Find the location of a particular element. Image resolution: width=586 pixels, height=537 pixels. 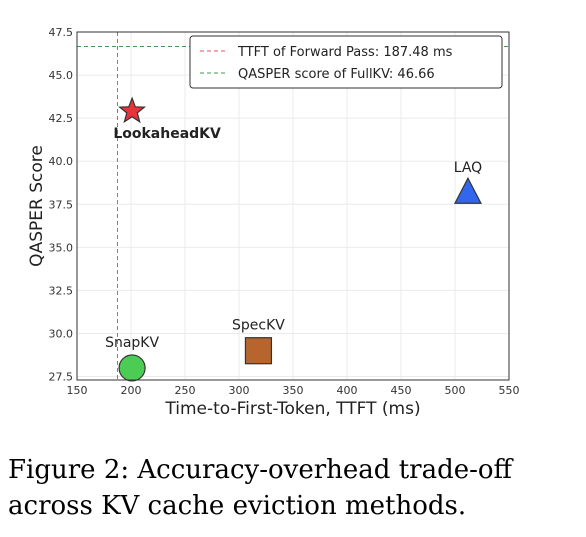

x-tick-label: 350 is located at coordinates (293, 390).